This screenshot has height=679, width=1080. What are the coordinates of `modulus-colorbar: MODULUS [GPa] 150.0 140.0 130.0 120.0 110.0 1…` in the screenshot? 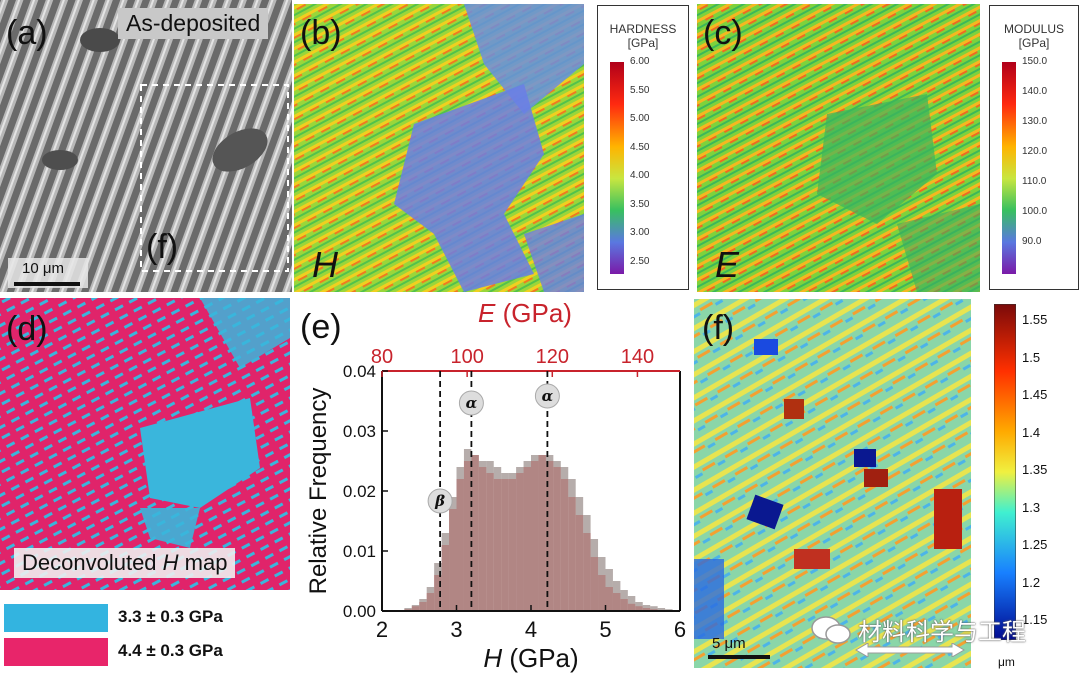 It's located at (1034, 147).